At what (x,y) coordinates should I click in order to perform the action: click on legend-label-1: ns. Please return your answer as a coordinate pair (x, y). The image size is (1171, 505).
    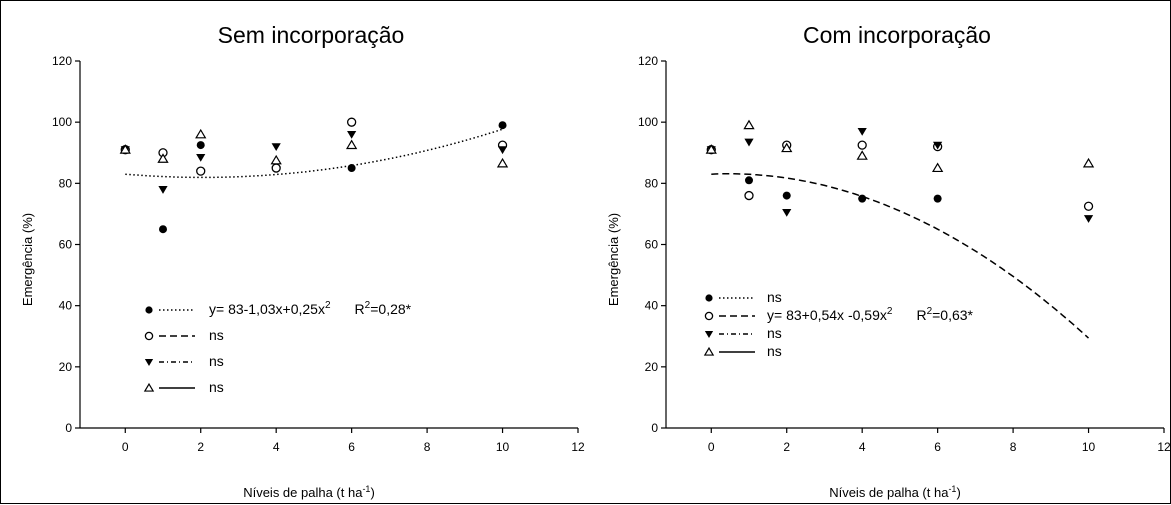
    Looking at the image, I should click on (774, 297).